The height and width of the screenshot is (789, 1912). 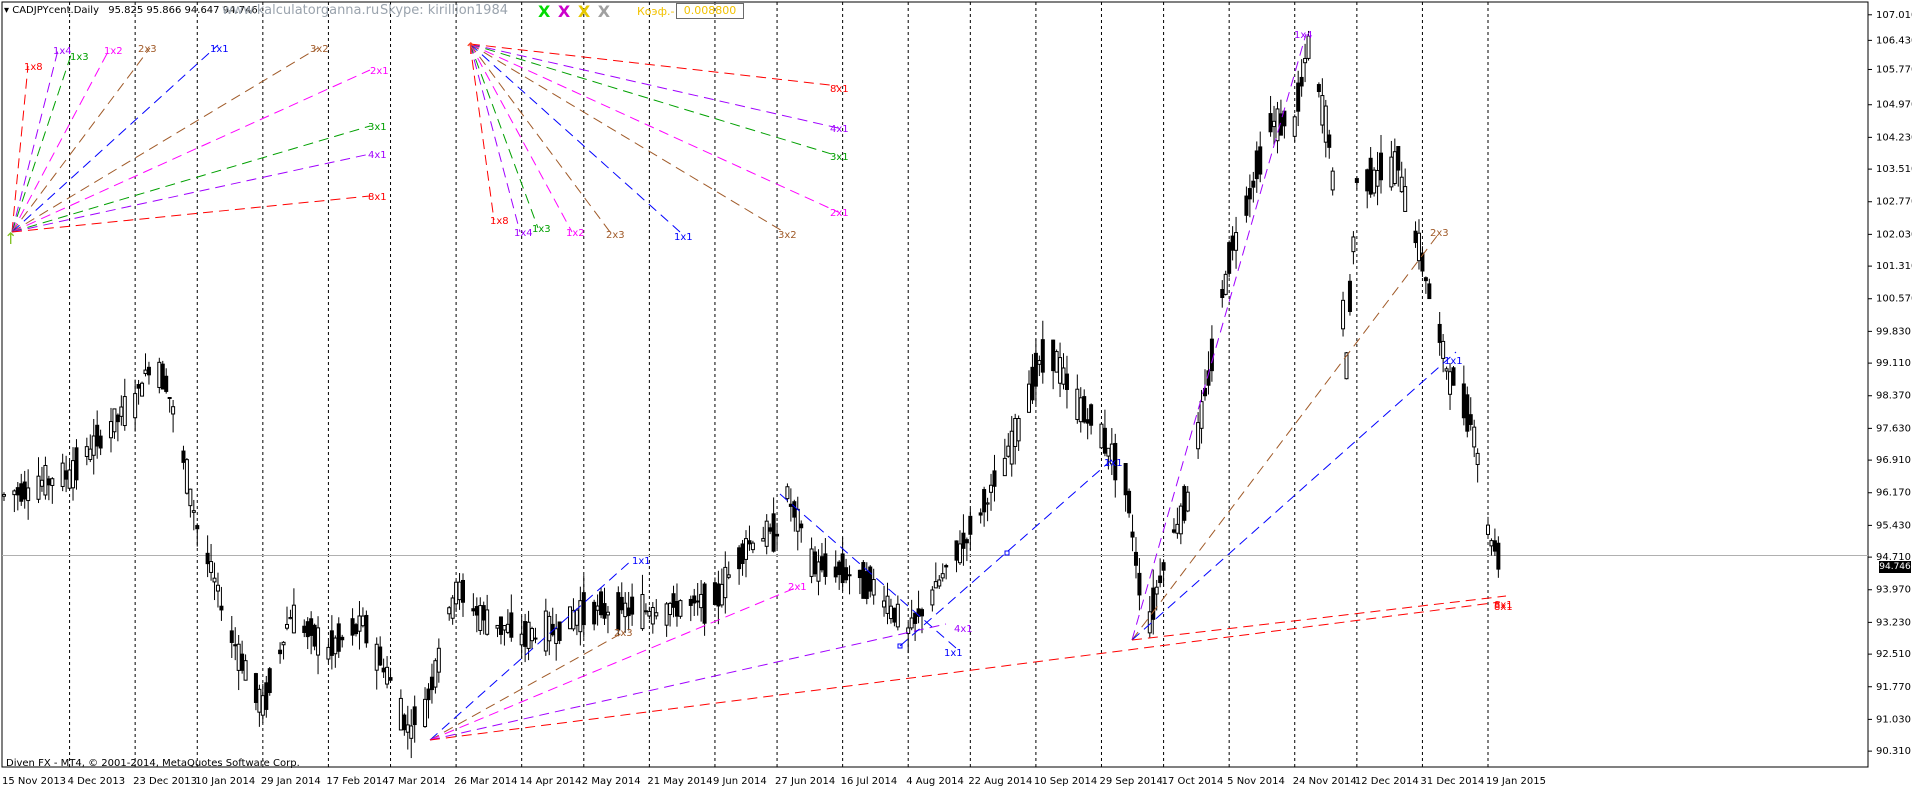 What do you see at coordinates (1893, 396) in the screenshot?
I see `y-tick-label: 98.370` at bounding box center [1893, 396].